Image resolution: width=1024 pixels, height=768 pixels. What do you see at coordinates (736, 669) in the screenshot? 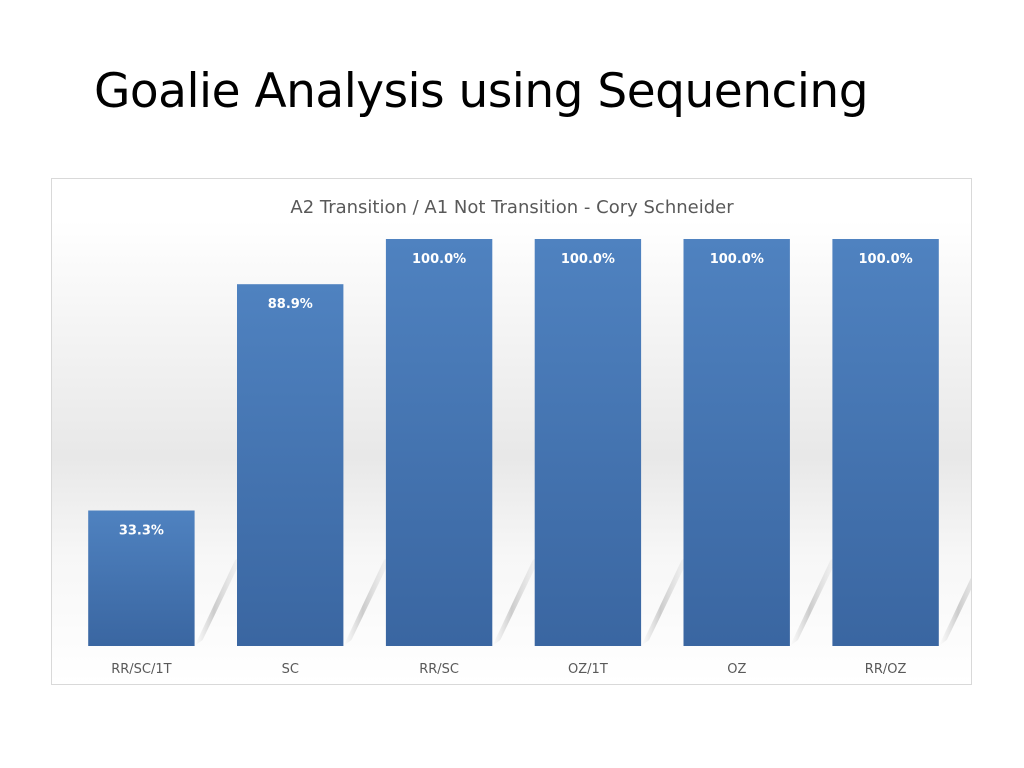
I see `x-tick-label: OZ` at bounding box center [736, 669].